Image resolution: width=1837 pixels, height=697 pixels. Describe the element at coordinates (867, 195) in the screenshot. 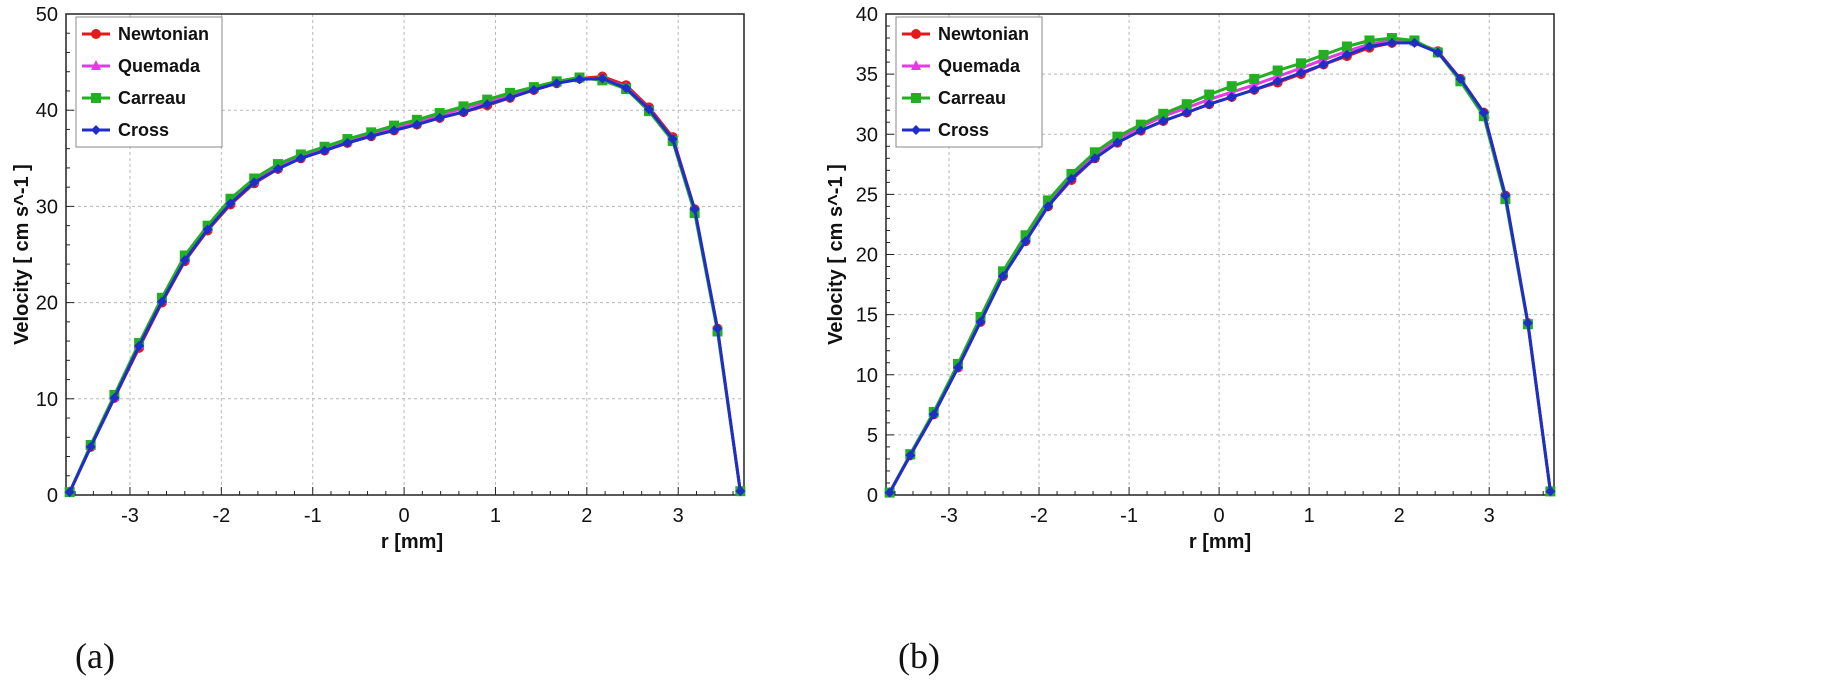

I see `y-tick-label: 25` at that location.